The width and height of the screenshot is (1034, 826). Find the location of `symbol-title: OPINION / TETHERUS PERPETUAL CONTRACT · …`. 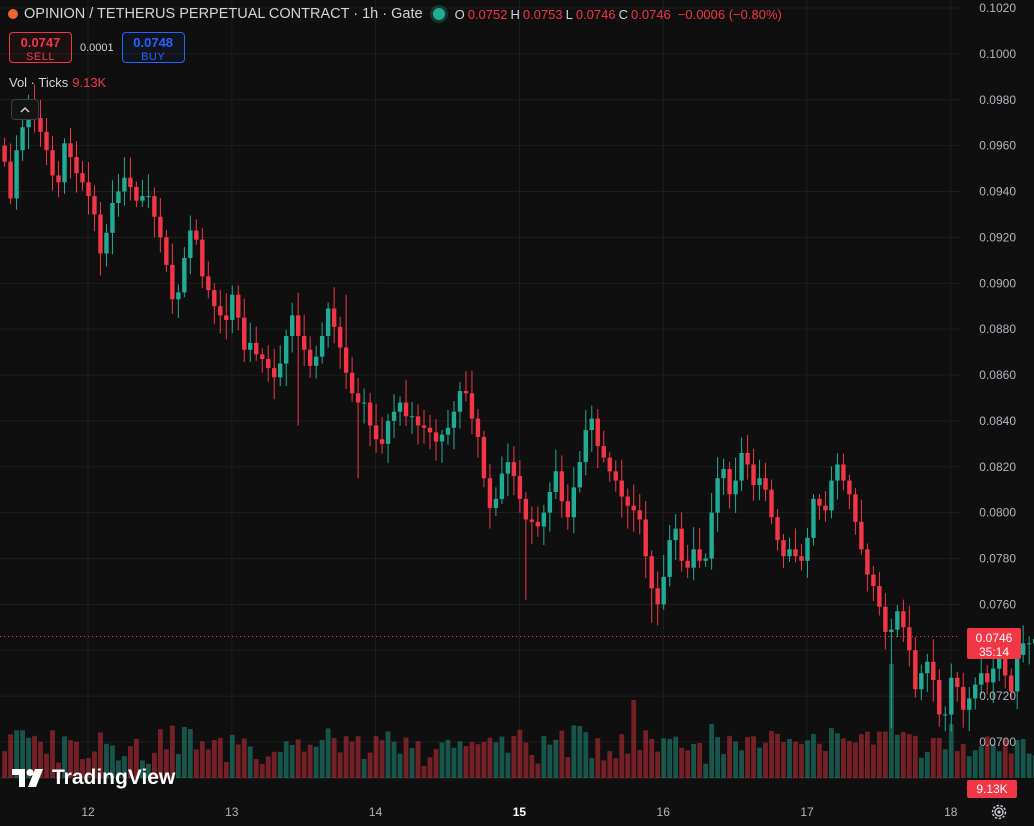

symbol-title: OPINION / TETHERUS PERPETUAL CONTRACT · … is located at coordinates (223, 14).